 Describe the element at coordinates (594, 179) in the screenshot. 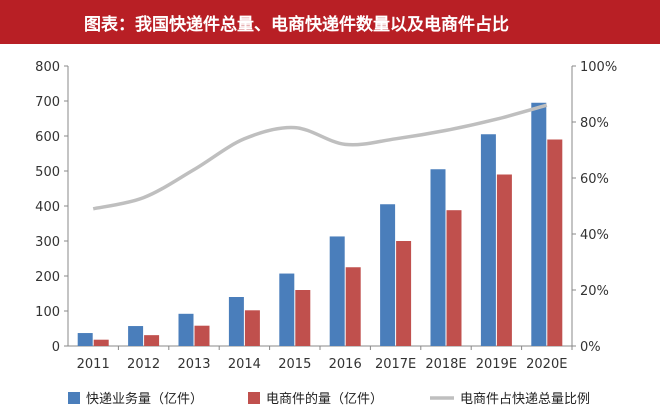

I see `y2-tick-label: 60%` at that location.